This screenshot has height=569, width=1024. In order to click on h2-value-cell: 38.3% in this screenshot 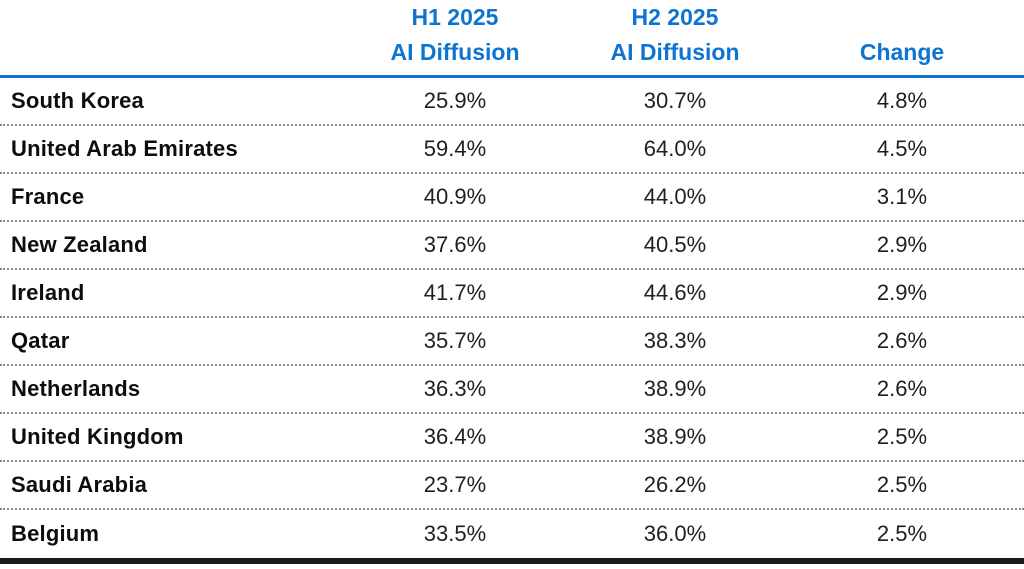, I will do `click(675, 340)`.